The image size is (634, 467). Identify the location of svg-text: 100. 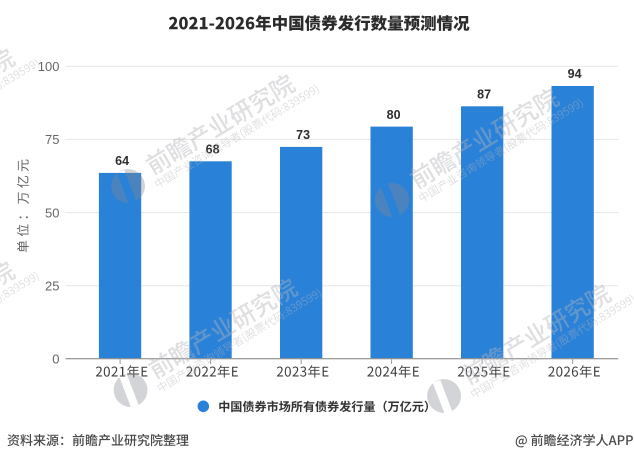
(49, 66).